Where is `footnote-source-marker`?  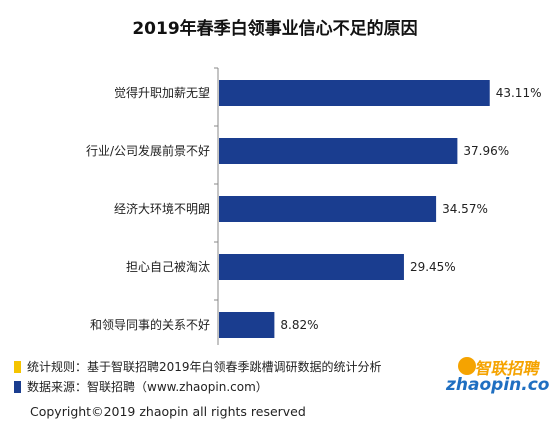
footnote-source-marker is located at coordinates (17, 386).